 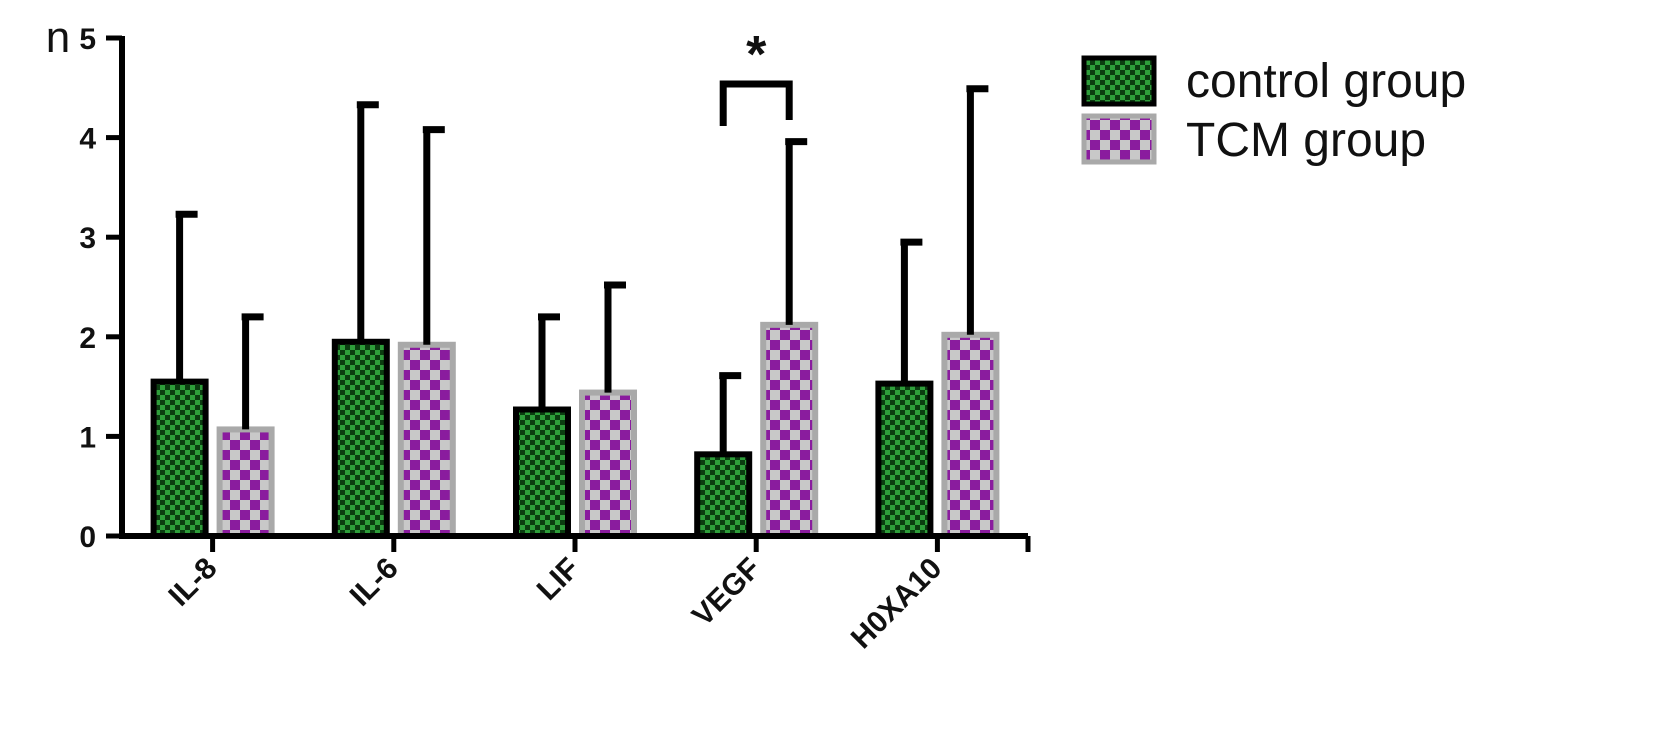 I want to click on y-tick-label: 1, so click(x=87, y=437).